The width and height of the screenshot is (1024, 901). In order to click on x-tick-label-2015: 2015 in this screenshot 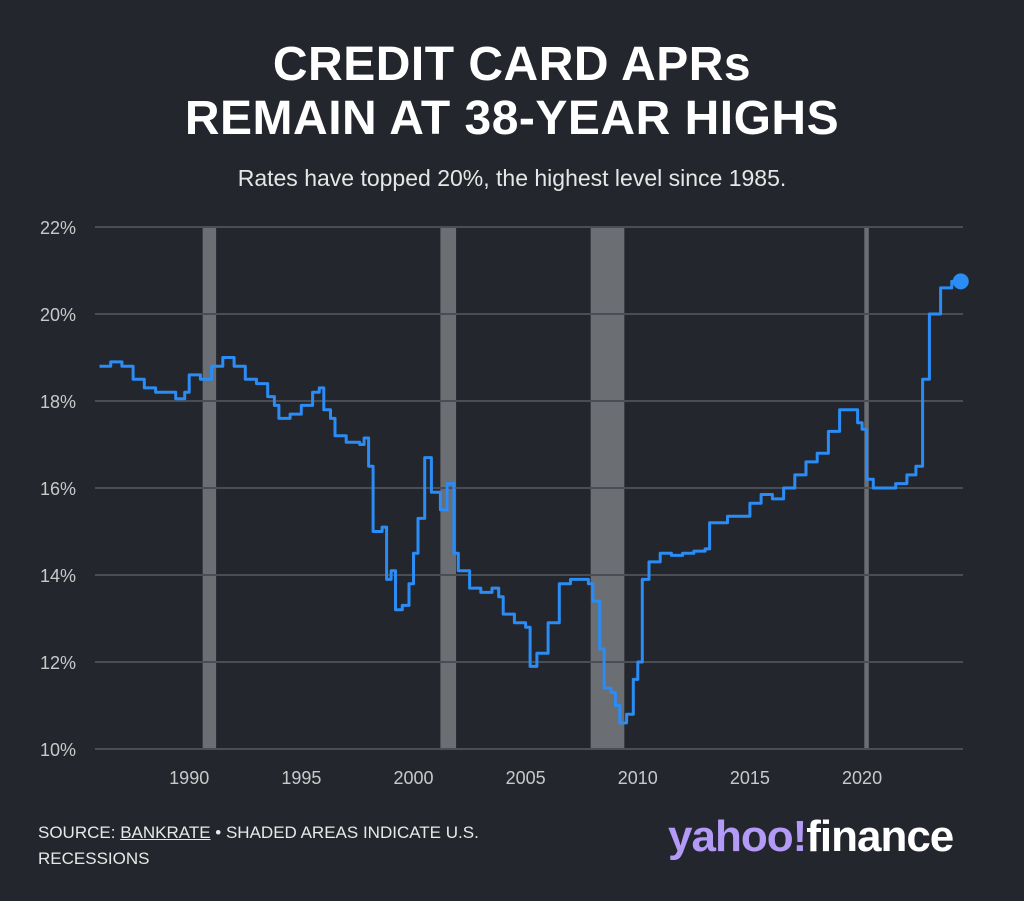, I will do `click(750, 778)`.